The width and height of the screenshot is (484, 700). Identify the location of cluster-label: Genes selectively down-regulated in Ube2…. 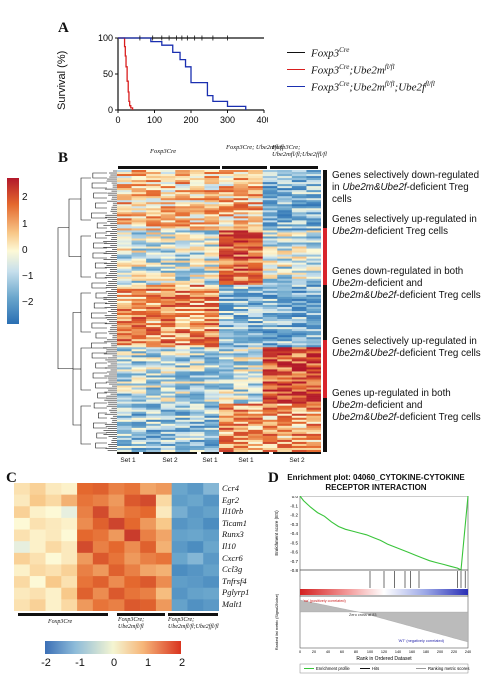
(406, 188).